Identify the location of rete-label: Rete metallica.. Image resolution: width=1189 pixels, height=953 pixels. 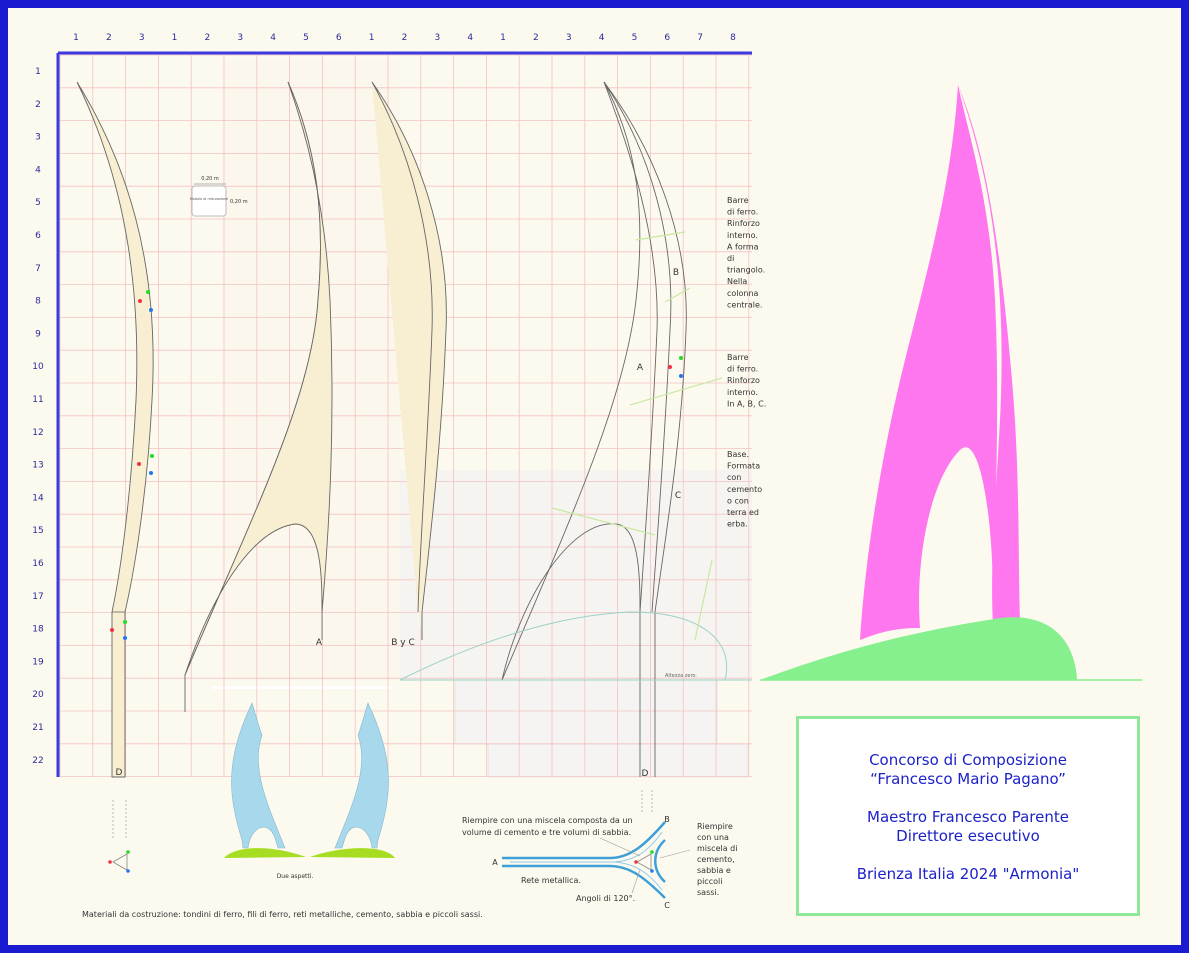
(551, 880).